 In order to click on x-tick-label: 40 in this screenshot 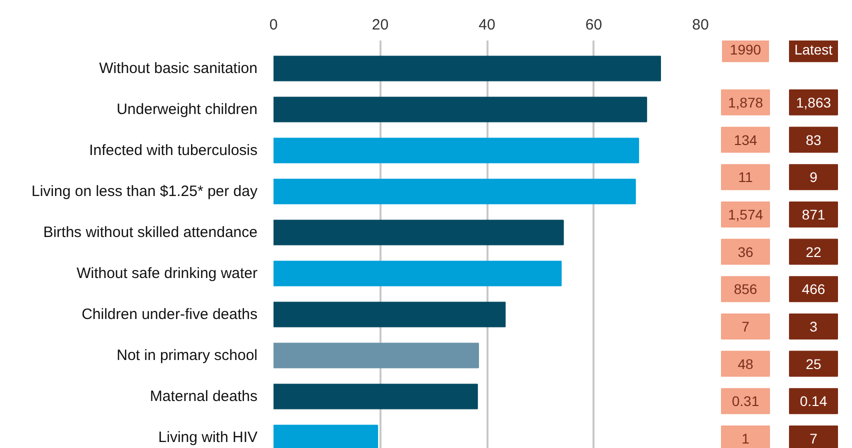, I will do `click(487, 25)`.